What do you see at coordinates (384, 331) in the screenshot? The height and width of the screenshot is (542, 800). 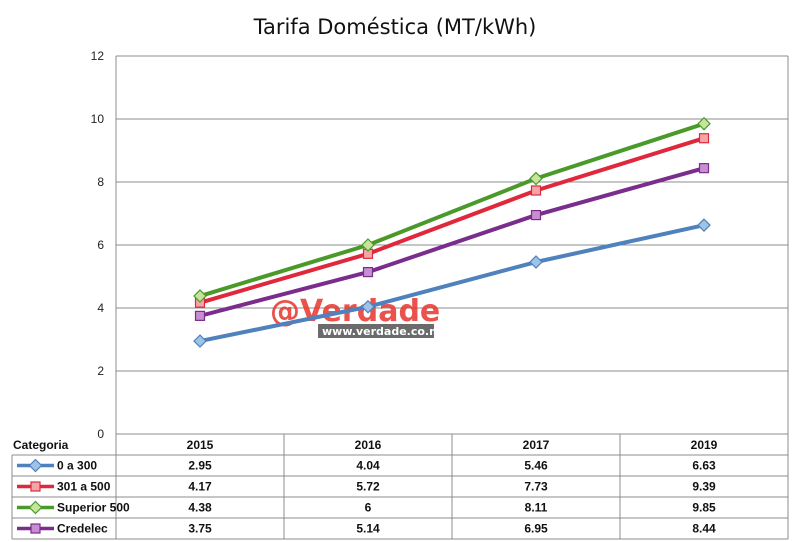 I see `watermark-url: www.verdade.co.mz` at bounding box center [384, 331].